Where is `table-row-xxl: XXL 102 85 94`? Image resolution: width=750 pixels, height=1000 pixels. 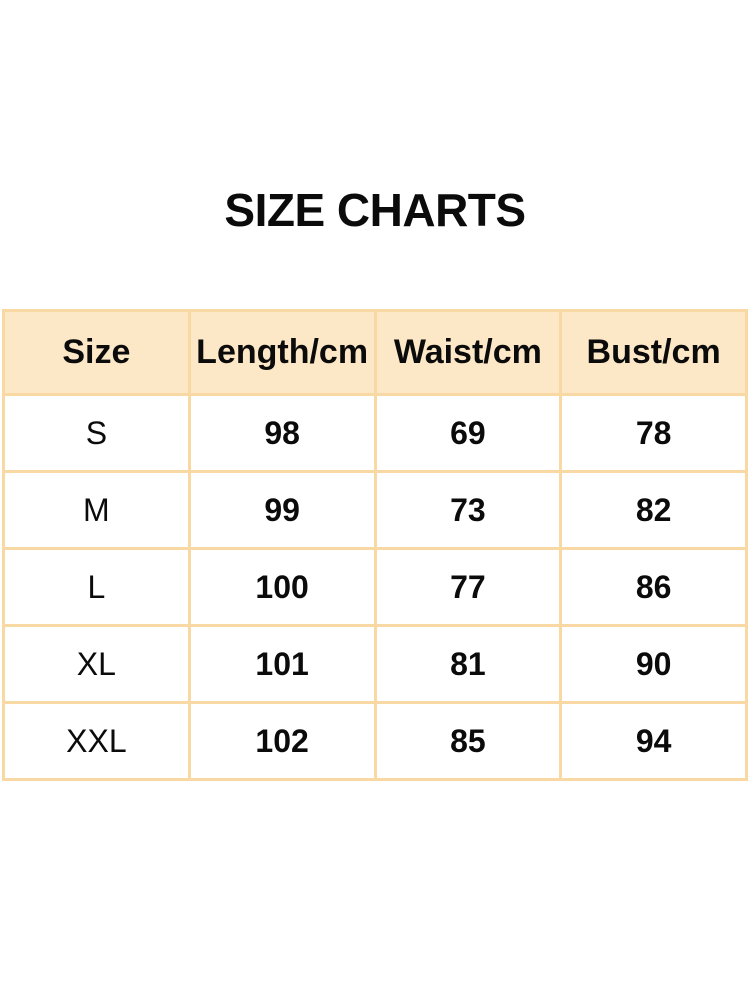 table-row-xxl: XXL 102 85 94 is located at coordinates (375, 741).